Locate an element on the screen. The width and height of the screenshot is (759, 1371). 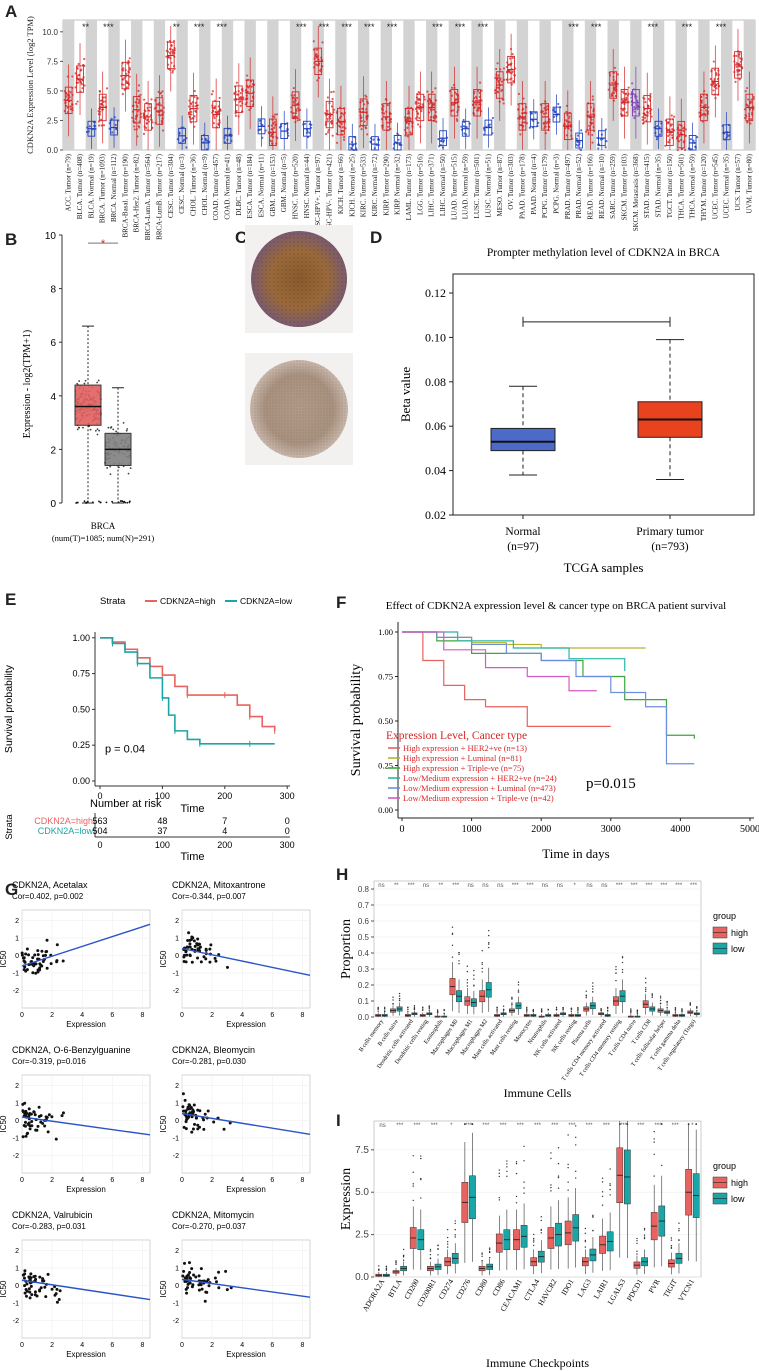
panel-b-box is located at coordinates (88, 405).